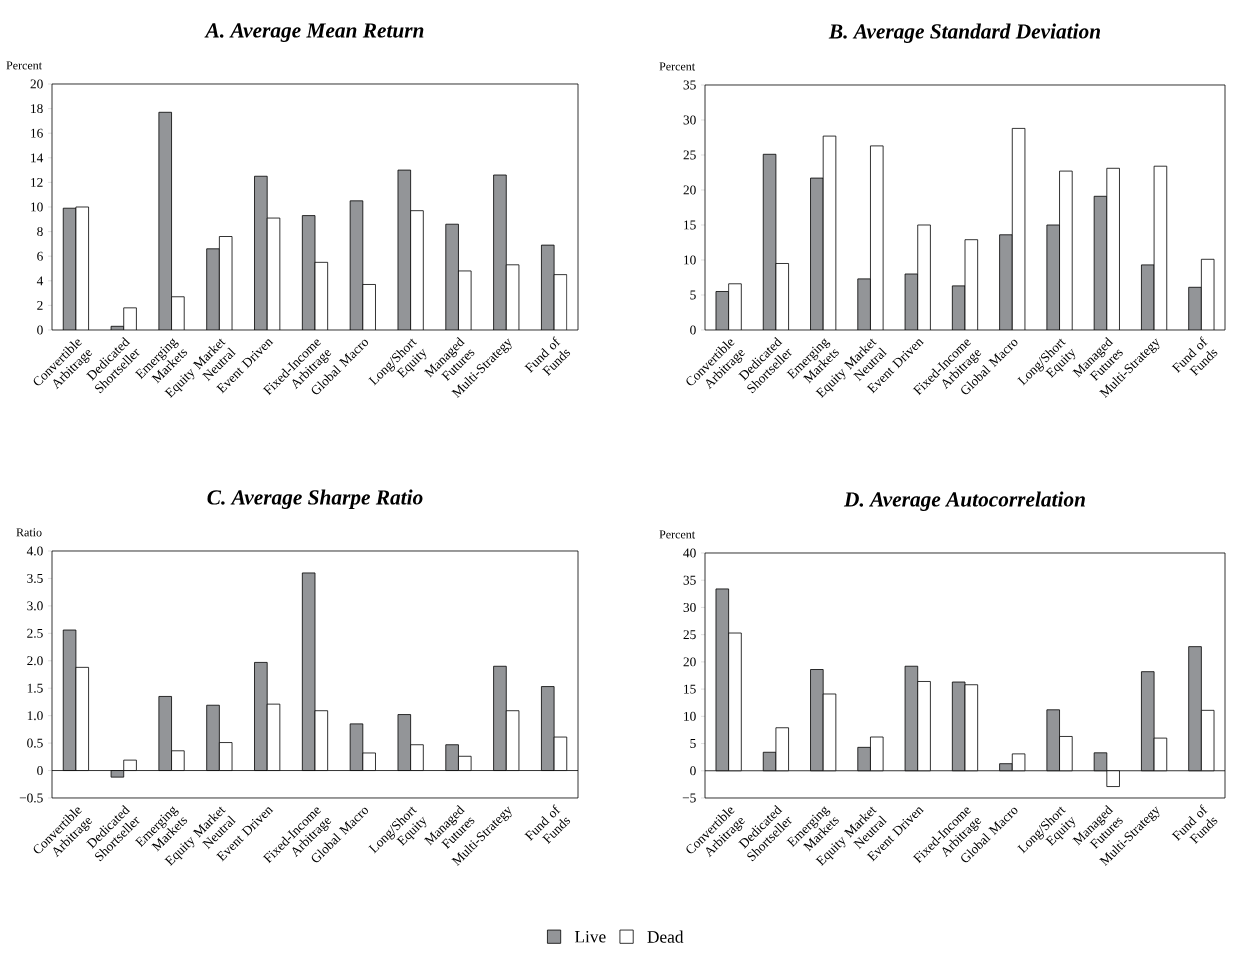  Describe the element at coordinates (35, 633) in the screenshot. I see `y-tick-label: 2.5` at that location.